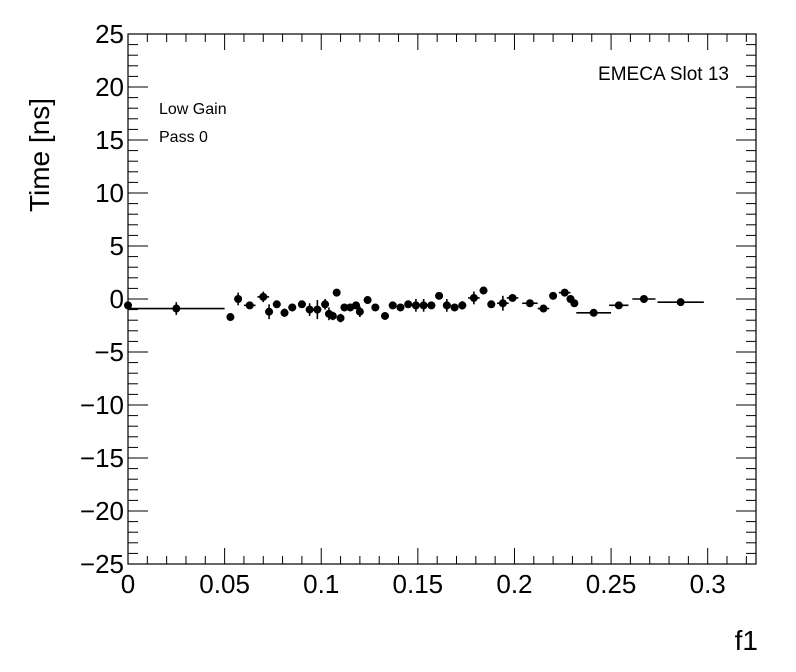 The image size is (796, 672). I want to click on gain-annotation: Low Gain, so click(193, 109).